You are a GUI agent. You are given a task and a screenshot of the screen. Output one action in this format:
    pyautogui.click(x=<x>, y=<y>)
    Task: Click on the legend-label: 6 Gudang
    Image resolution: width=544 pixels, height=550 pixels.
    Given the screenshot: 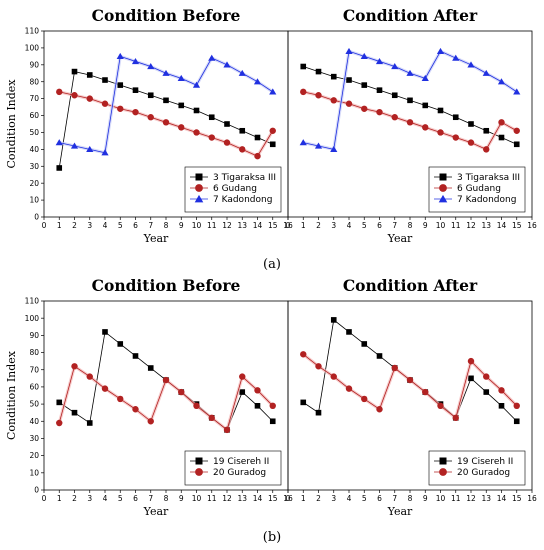 What is the action you would take?
    pyautogui.click(x=479, y=189)
    